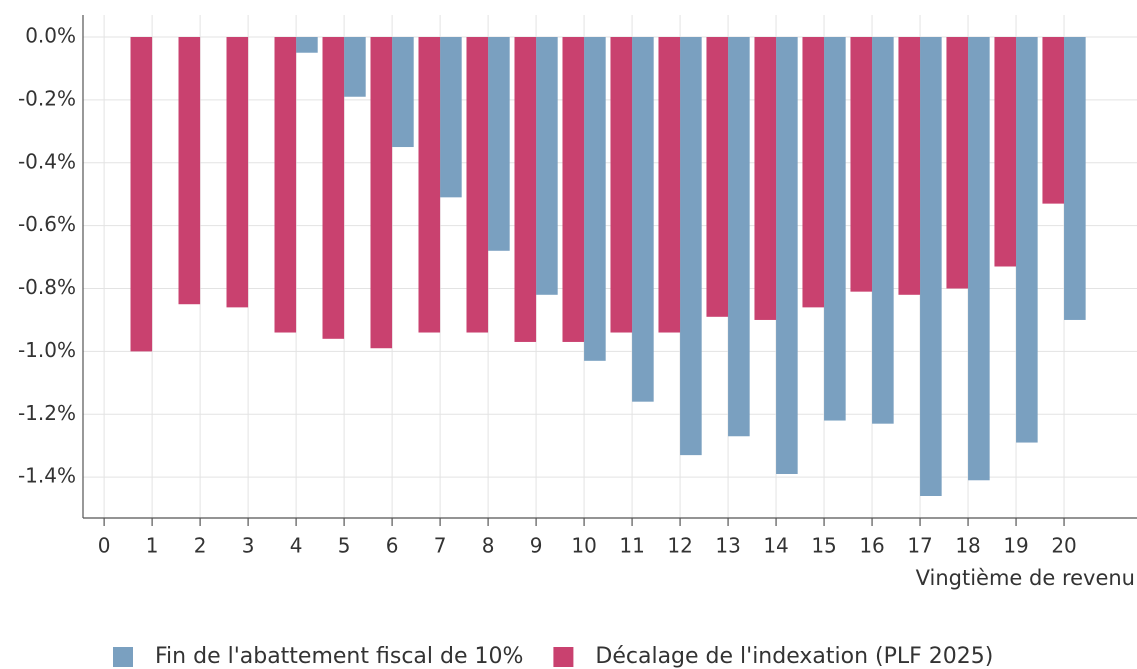 This screenshot has height=669, width=1137. What do you see at coordinates (392, 546) in the screenshot?
I see `x-tick-label: 6` at bounding box center [392, 546].